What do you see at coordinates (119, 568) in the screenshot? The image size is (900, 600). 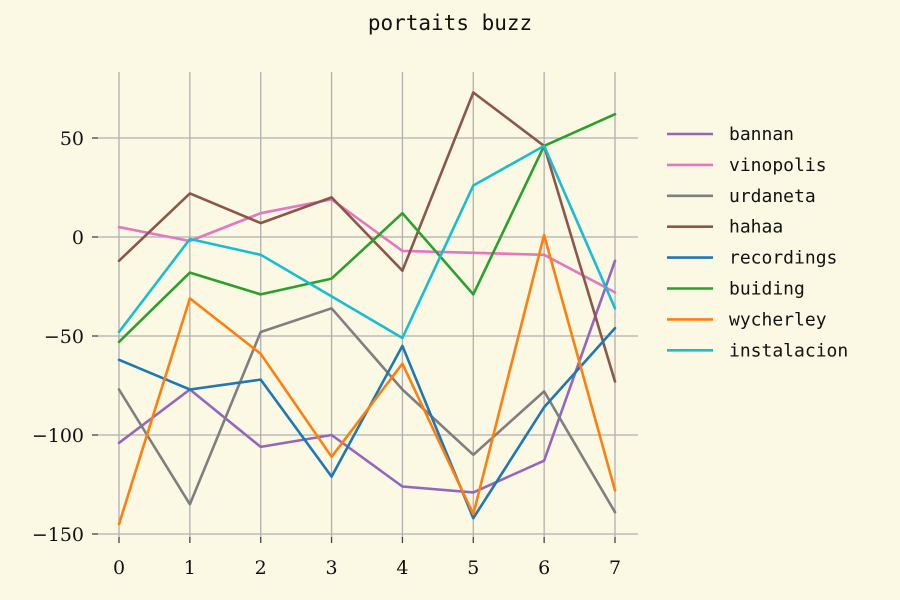 I see `x-tick-label: 0` at bounding box center [119, 568].